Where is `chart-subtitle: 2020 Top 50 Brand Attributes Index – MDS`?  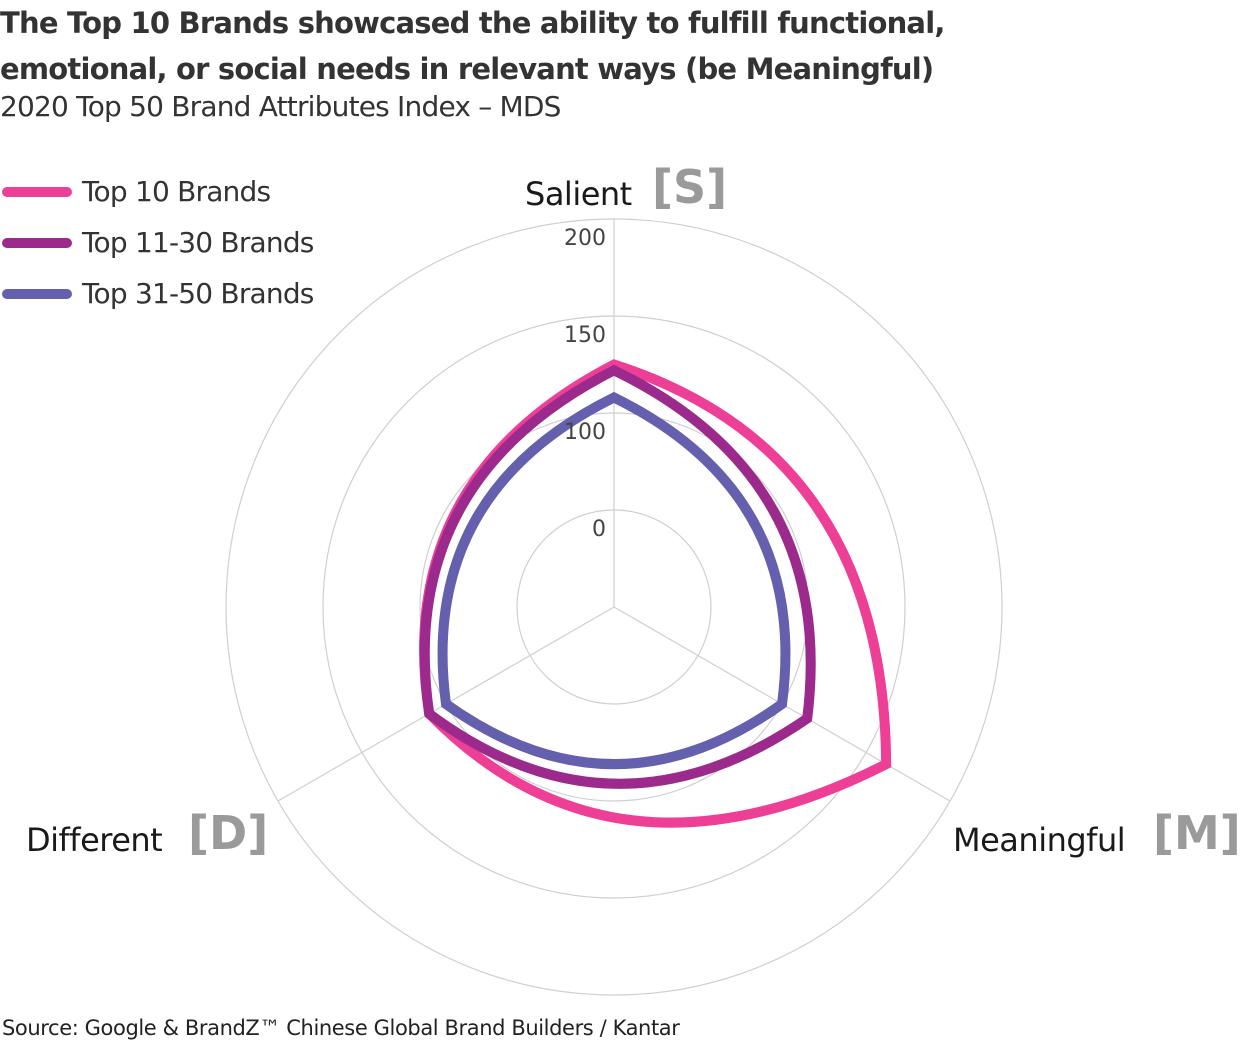
chart-subtitle: 2020 Top 50 Brand Attributes Index – MDS is located at coordinates (280, 106).